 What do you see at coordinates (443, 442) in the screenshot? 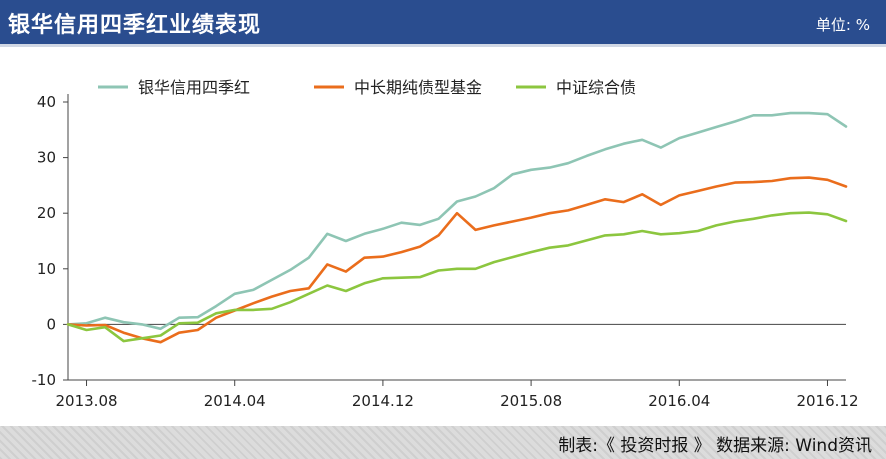
I see `footer-bar: 制表:《 投资时报 》 数据来源: Wind资讯` at bounding box center [443, 442].